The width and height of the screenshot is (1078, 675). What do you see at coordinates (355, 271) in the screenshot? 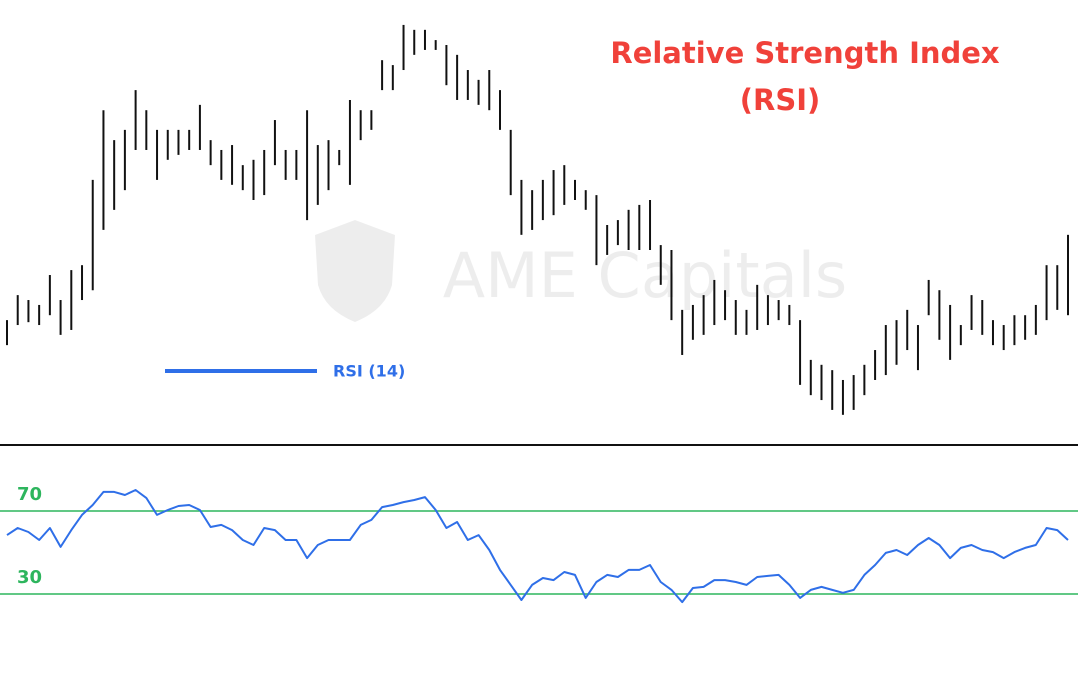
I see `watermark-logo` at bounding box center [355, 271].